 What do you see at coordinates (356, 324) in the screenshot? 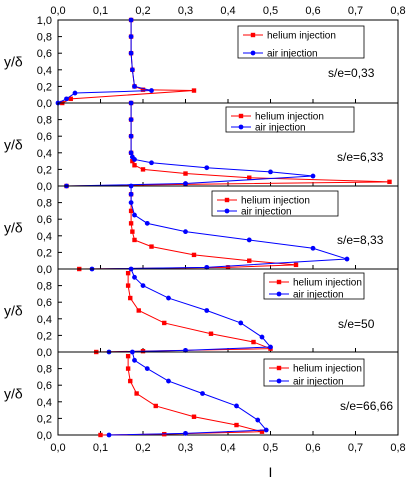
I see `panel-annotation: s/e=50` at bounding box center [356, 324].